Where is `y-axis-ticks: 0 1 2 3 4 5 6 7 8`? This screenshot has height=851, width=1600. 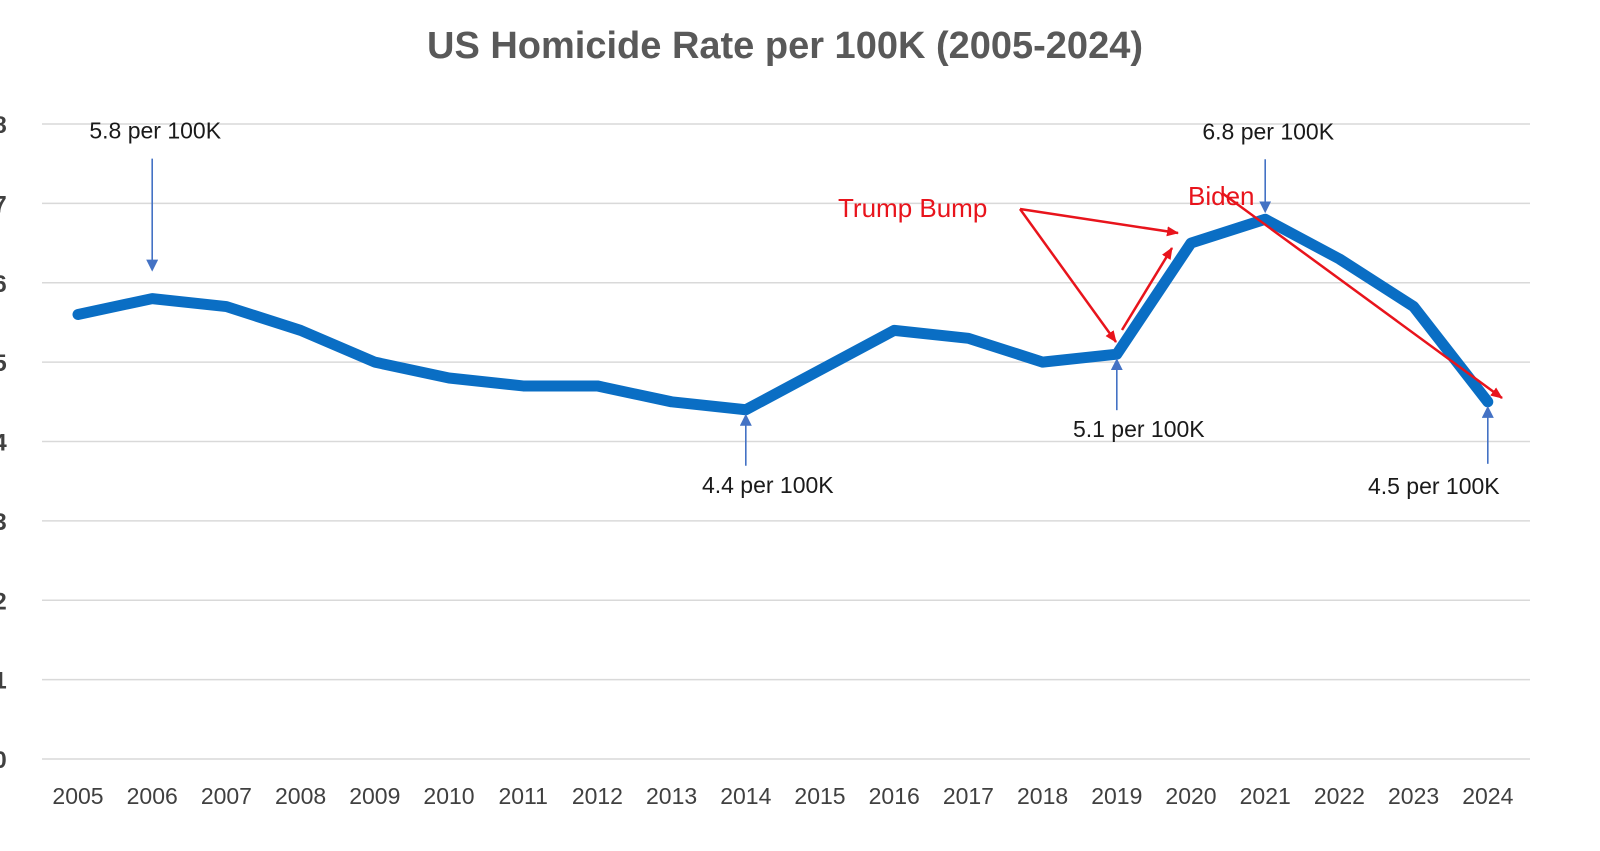
y-axis-ticks: 0 1 2 3 4 5 6 7 8 is located at coordinates (3, 443).